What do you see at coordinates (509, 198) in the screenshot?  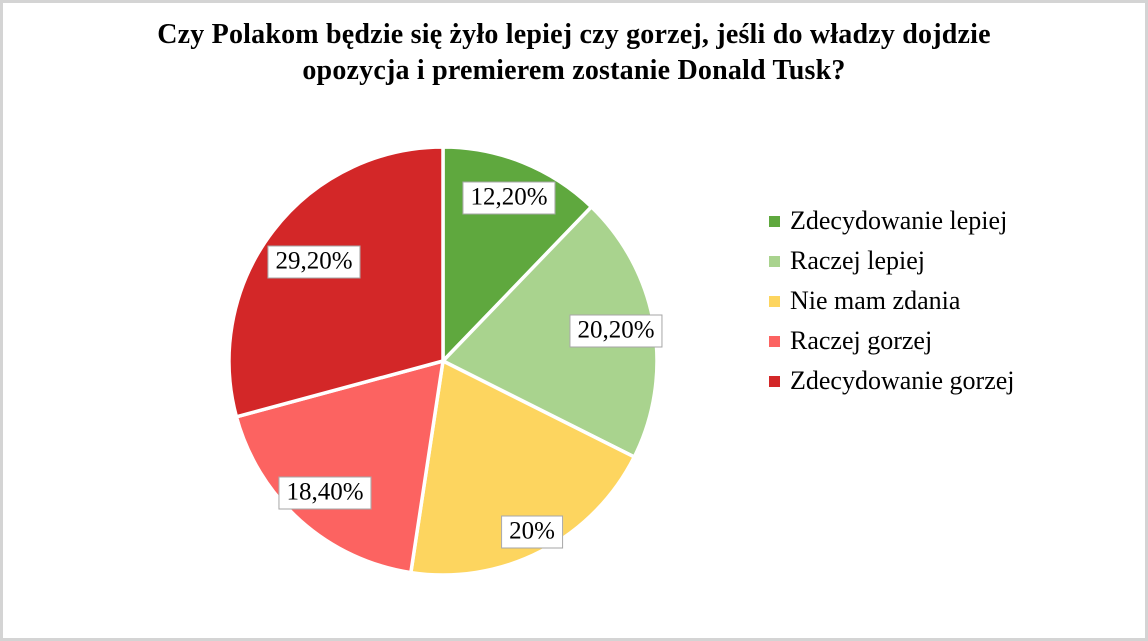 I see `pie-data-label-zdecydowanie-lepiej: 12,20%` at bounding box center [509, 198].